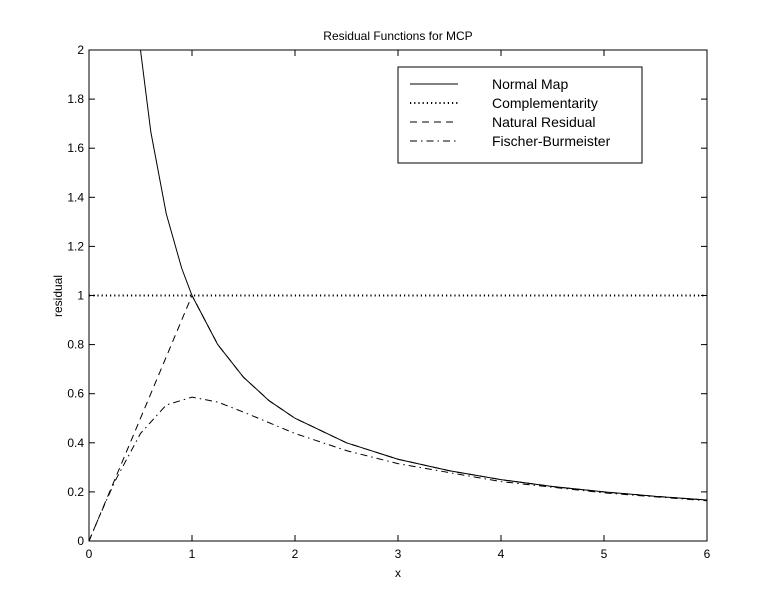  Describe the element at coordinates (501, 554) in the screenshot. I see `x-tick-label: 4` at that location.